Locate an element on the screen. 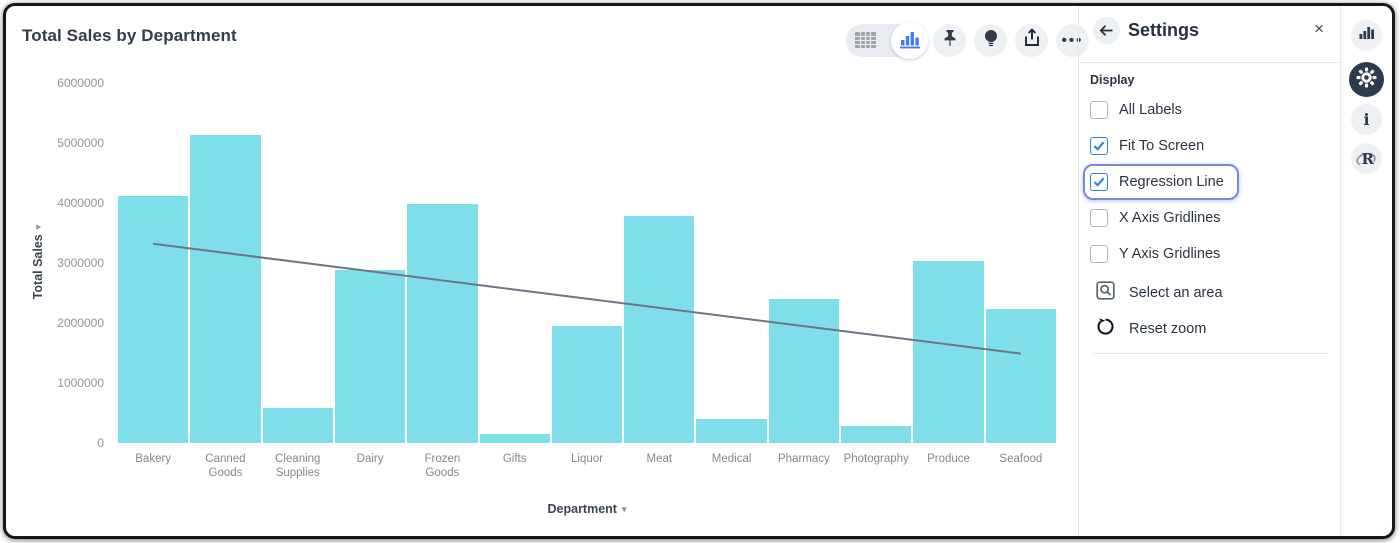  export-button is located at coordinates (1031, 40).